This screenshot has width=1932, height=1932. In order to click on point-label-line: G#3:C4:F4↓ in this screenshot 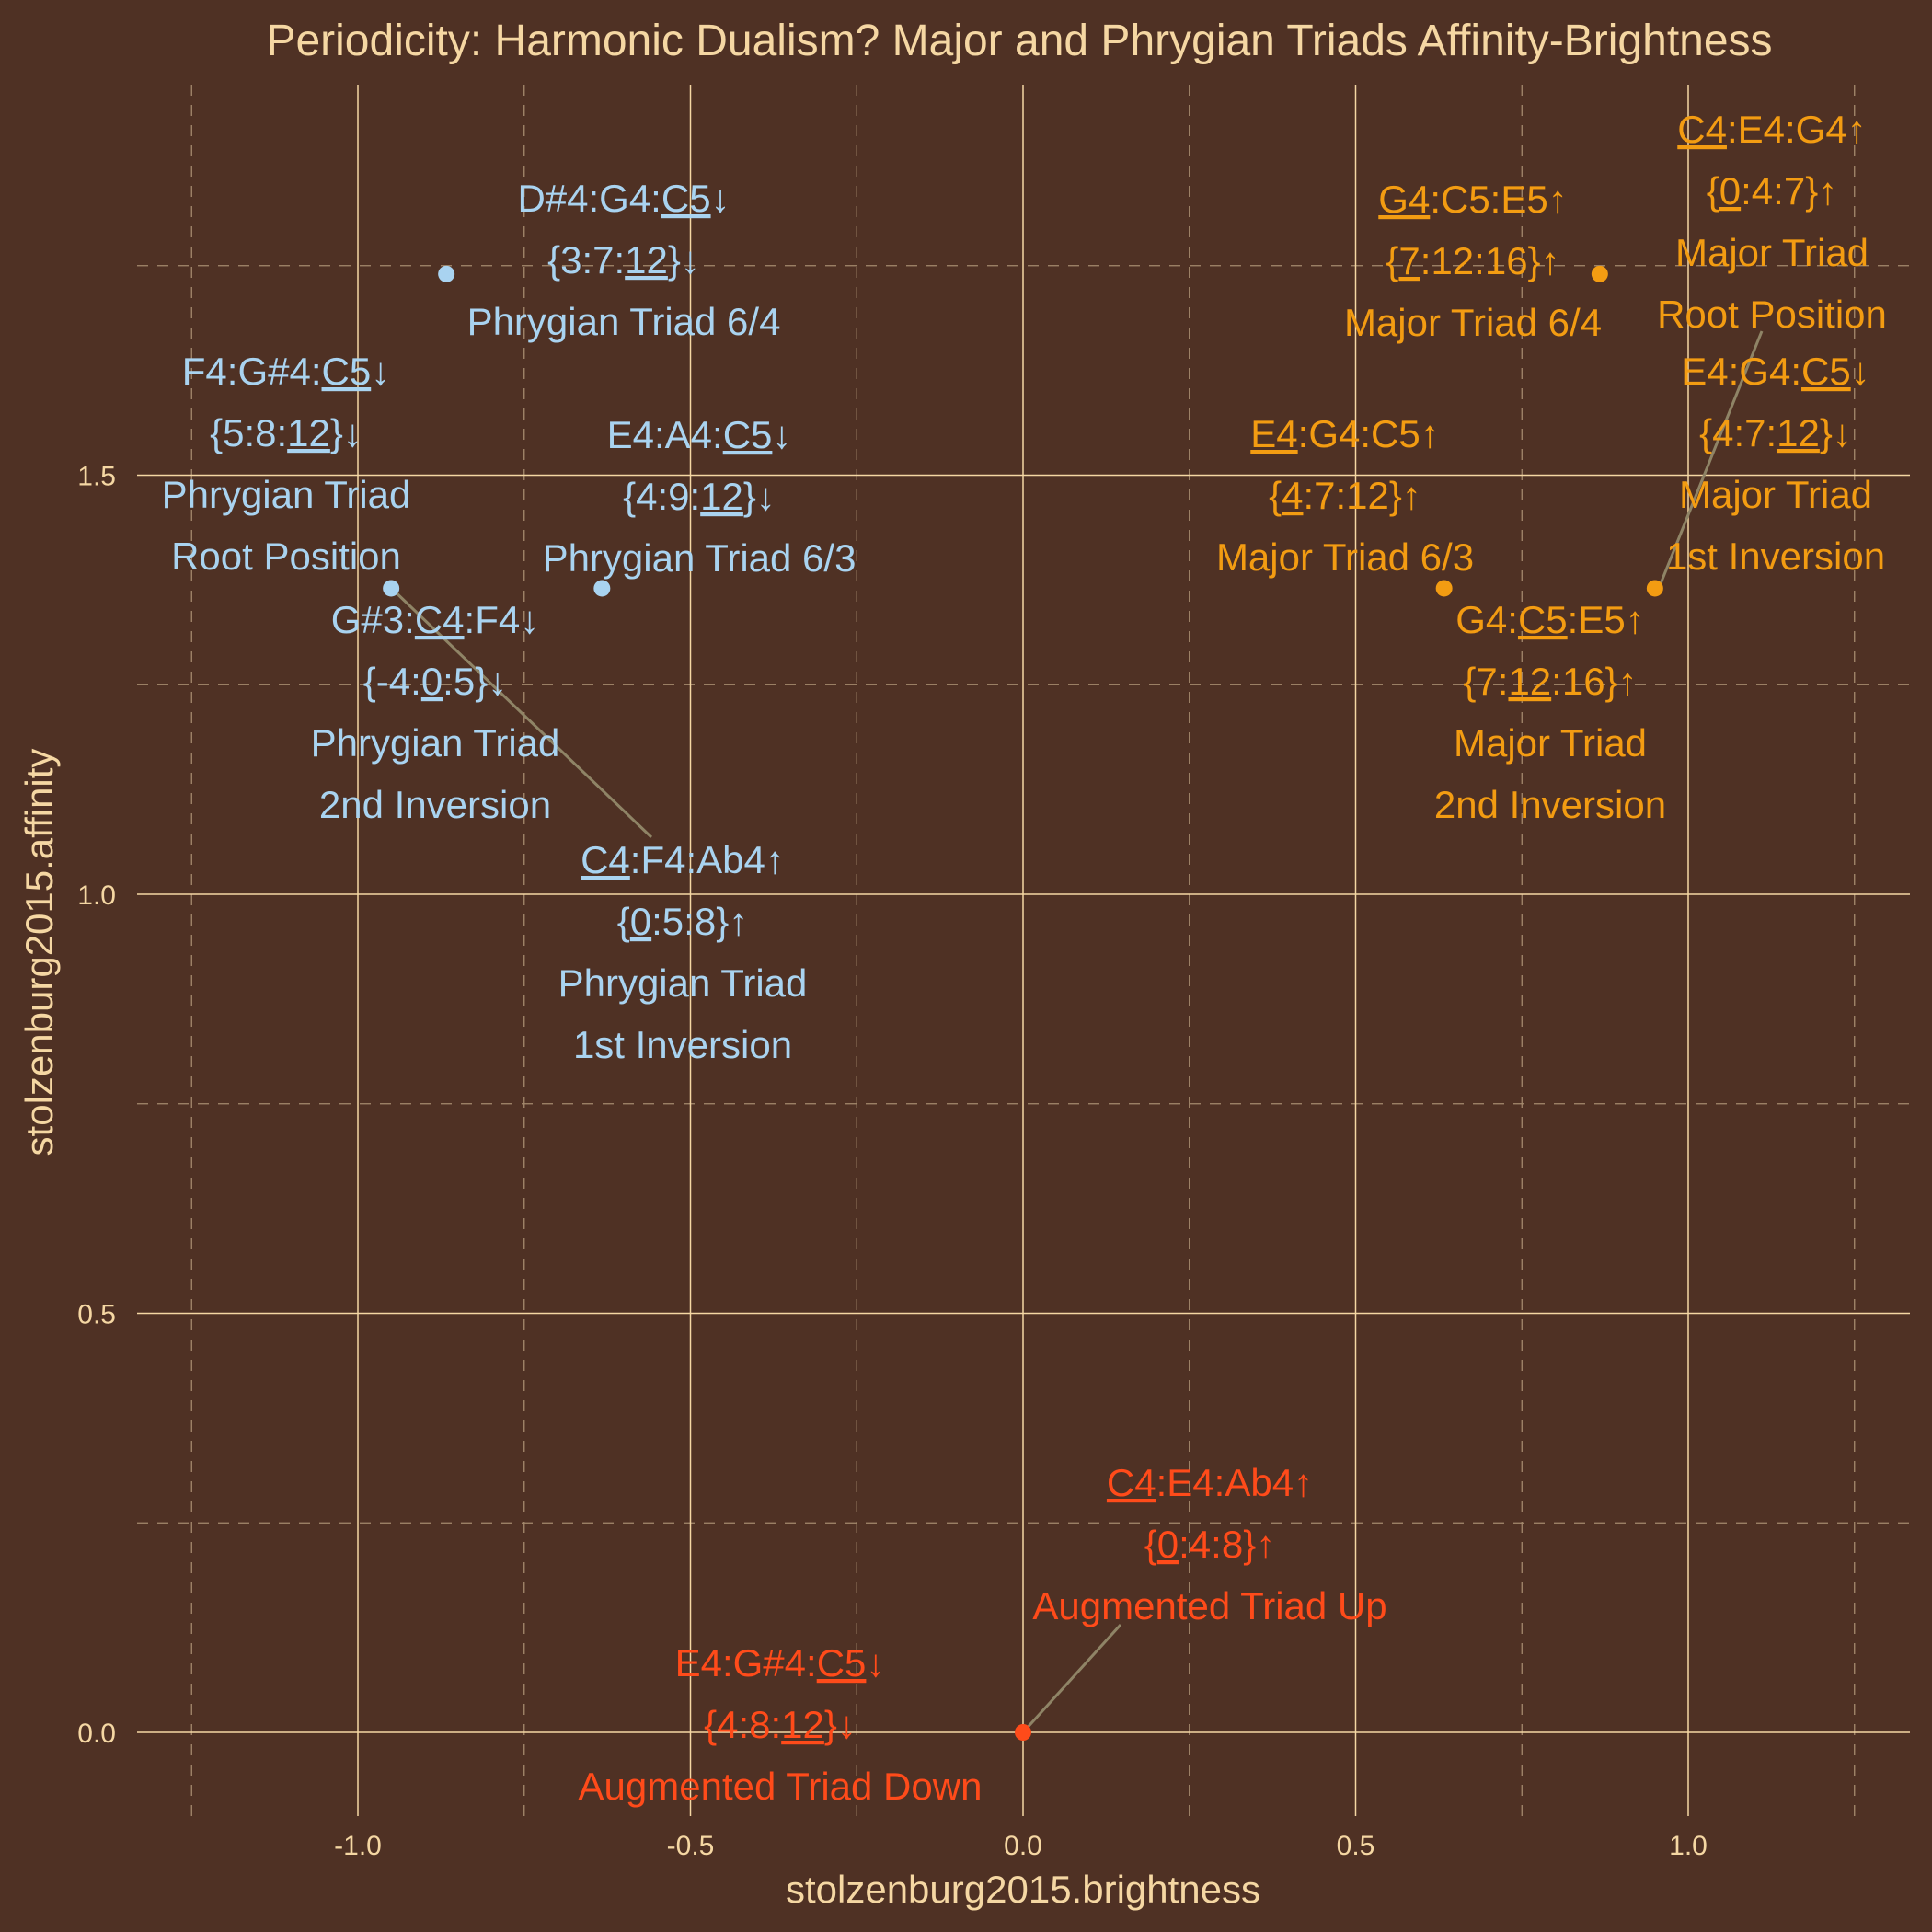, I will do `click(435, 619)`.